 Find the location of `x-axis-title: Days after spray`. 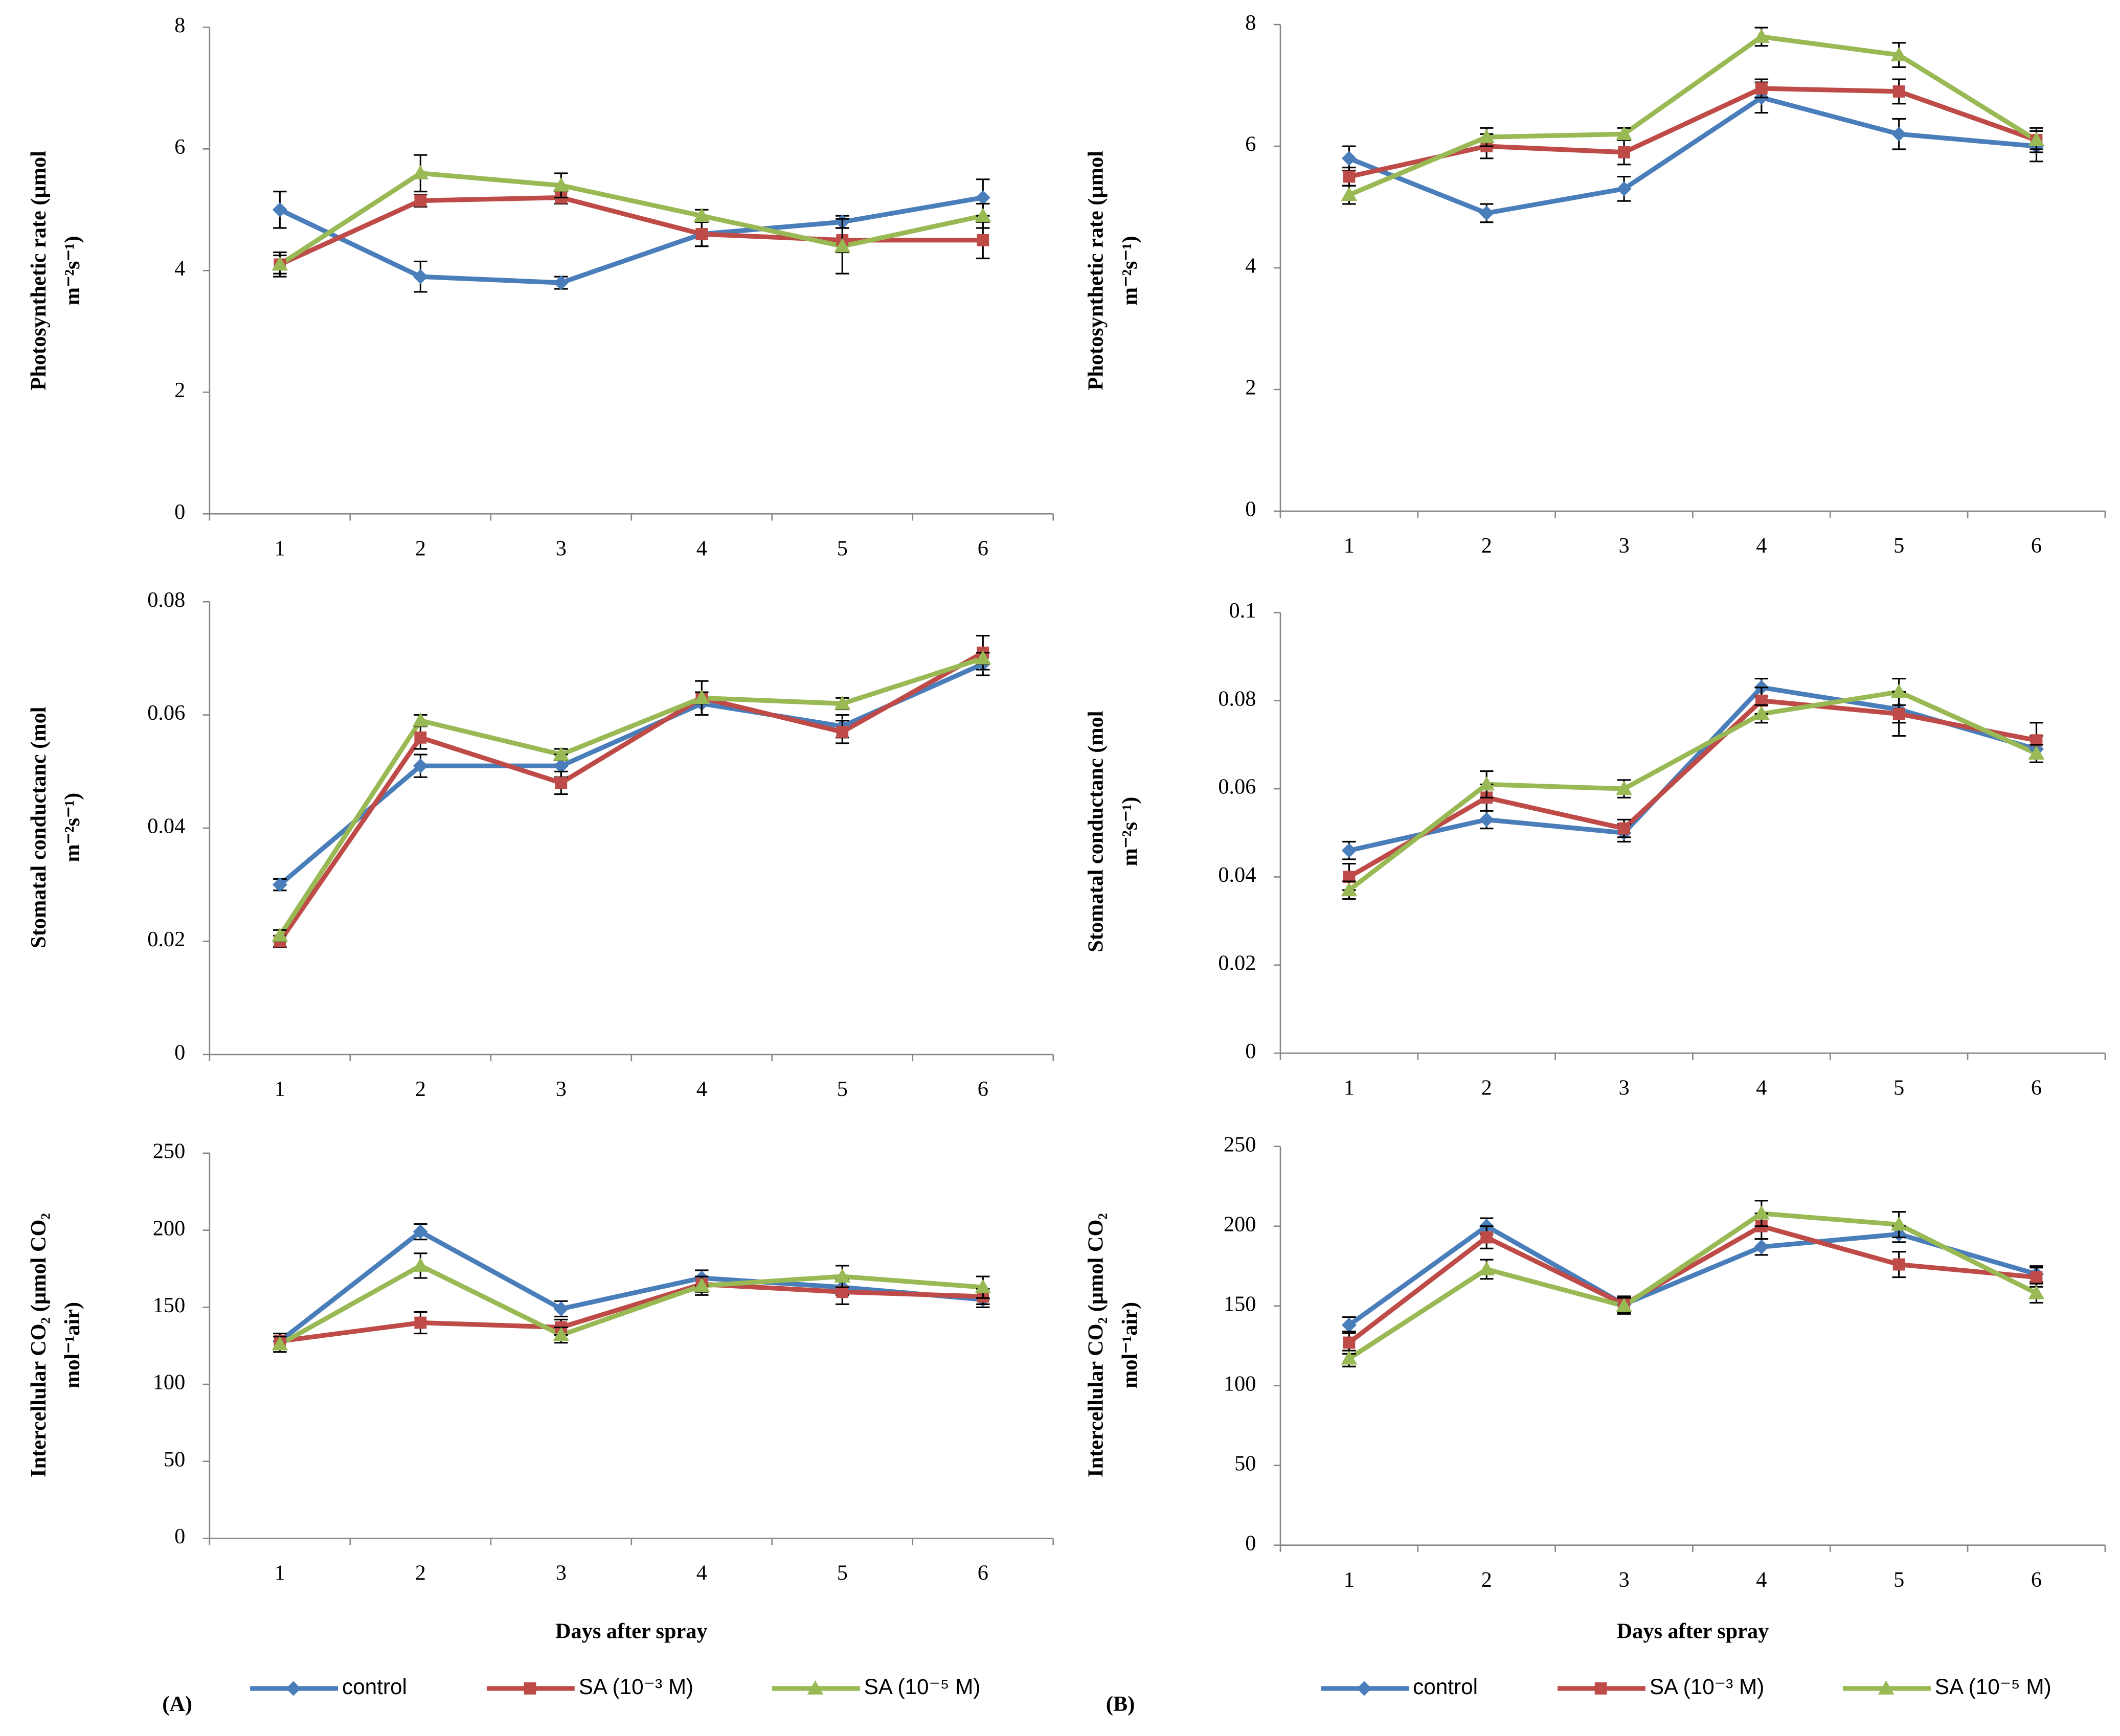

x-axis-title: Days after spray is located at coordinates (632, 1631).